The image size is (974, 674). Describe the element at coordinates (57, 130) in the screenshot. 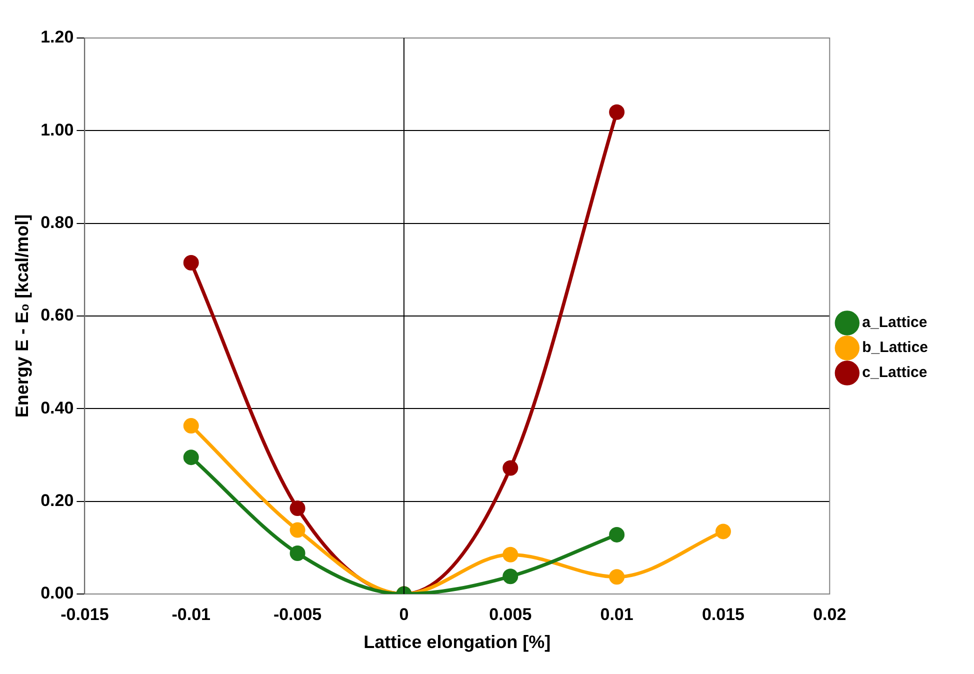

I see `y-tick-label: 1.00` at that location.